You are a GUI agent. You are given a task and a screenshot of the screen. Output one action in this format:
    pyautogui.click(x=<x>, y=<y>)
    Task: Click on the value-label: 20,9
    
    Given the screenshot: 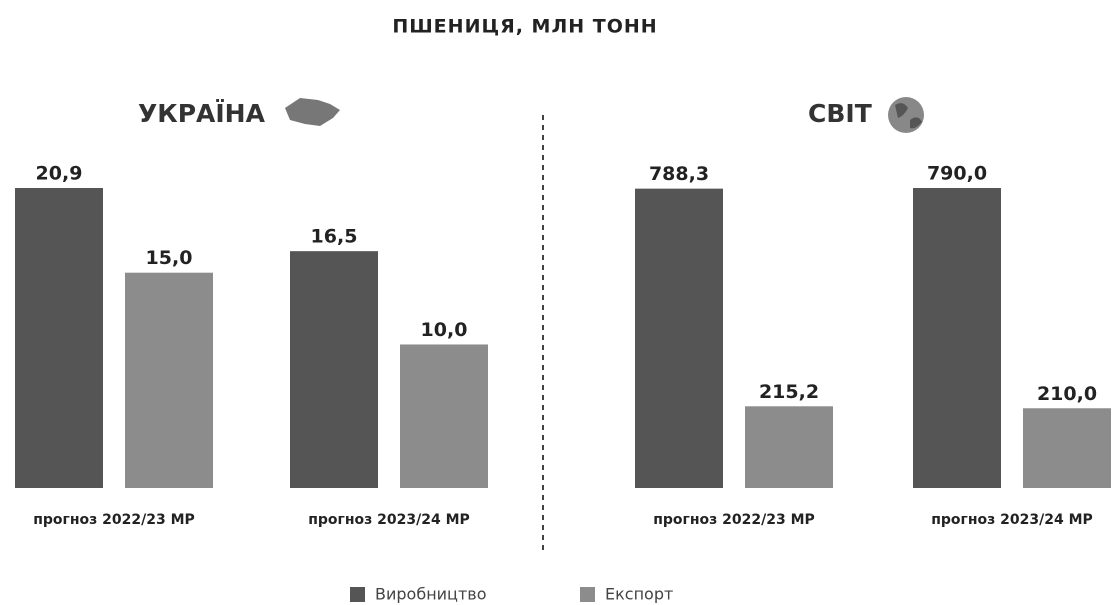 What is the action you would take?
    pyautogui.click(x=59, y=174)
    